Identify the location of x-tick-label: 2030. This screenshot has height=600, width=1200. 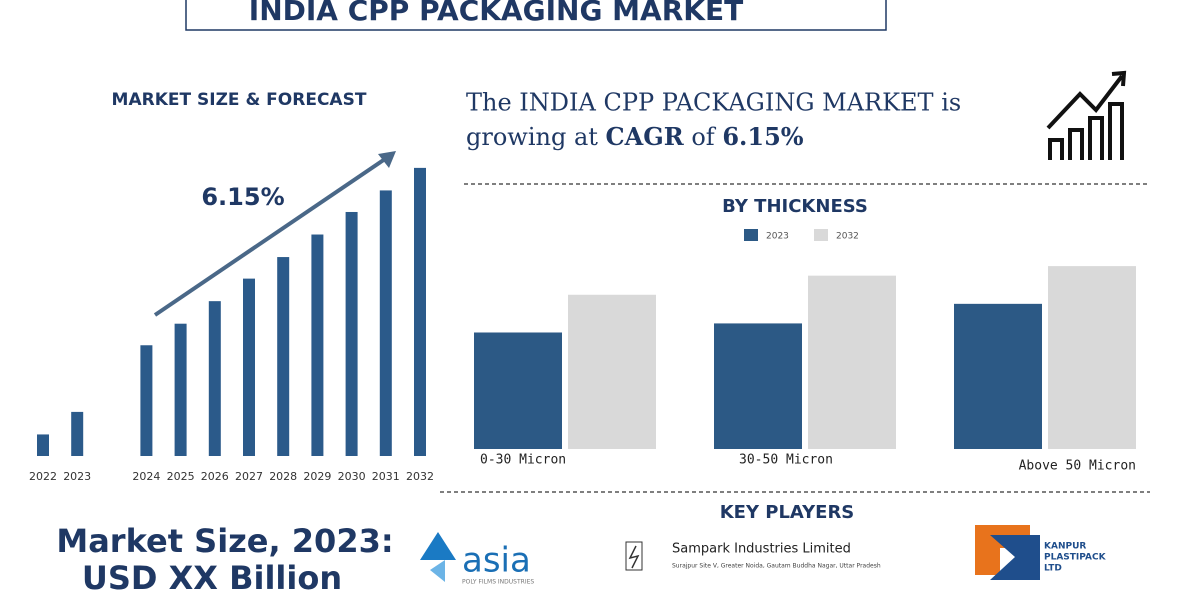
(352, 476).